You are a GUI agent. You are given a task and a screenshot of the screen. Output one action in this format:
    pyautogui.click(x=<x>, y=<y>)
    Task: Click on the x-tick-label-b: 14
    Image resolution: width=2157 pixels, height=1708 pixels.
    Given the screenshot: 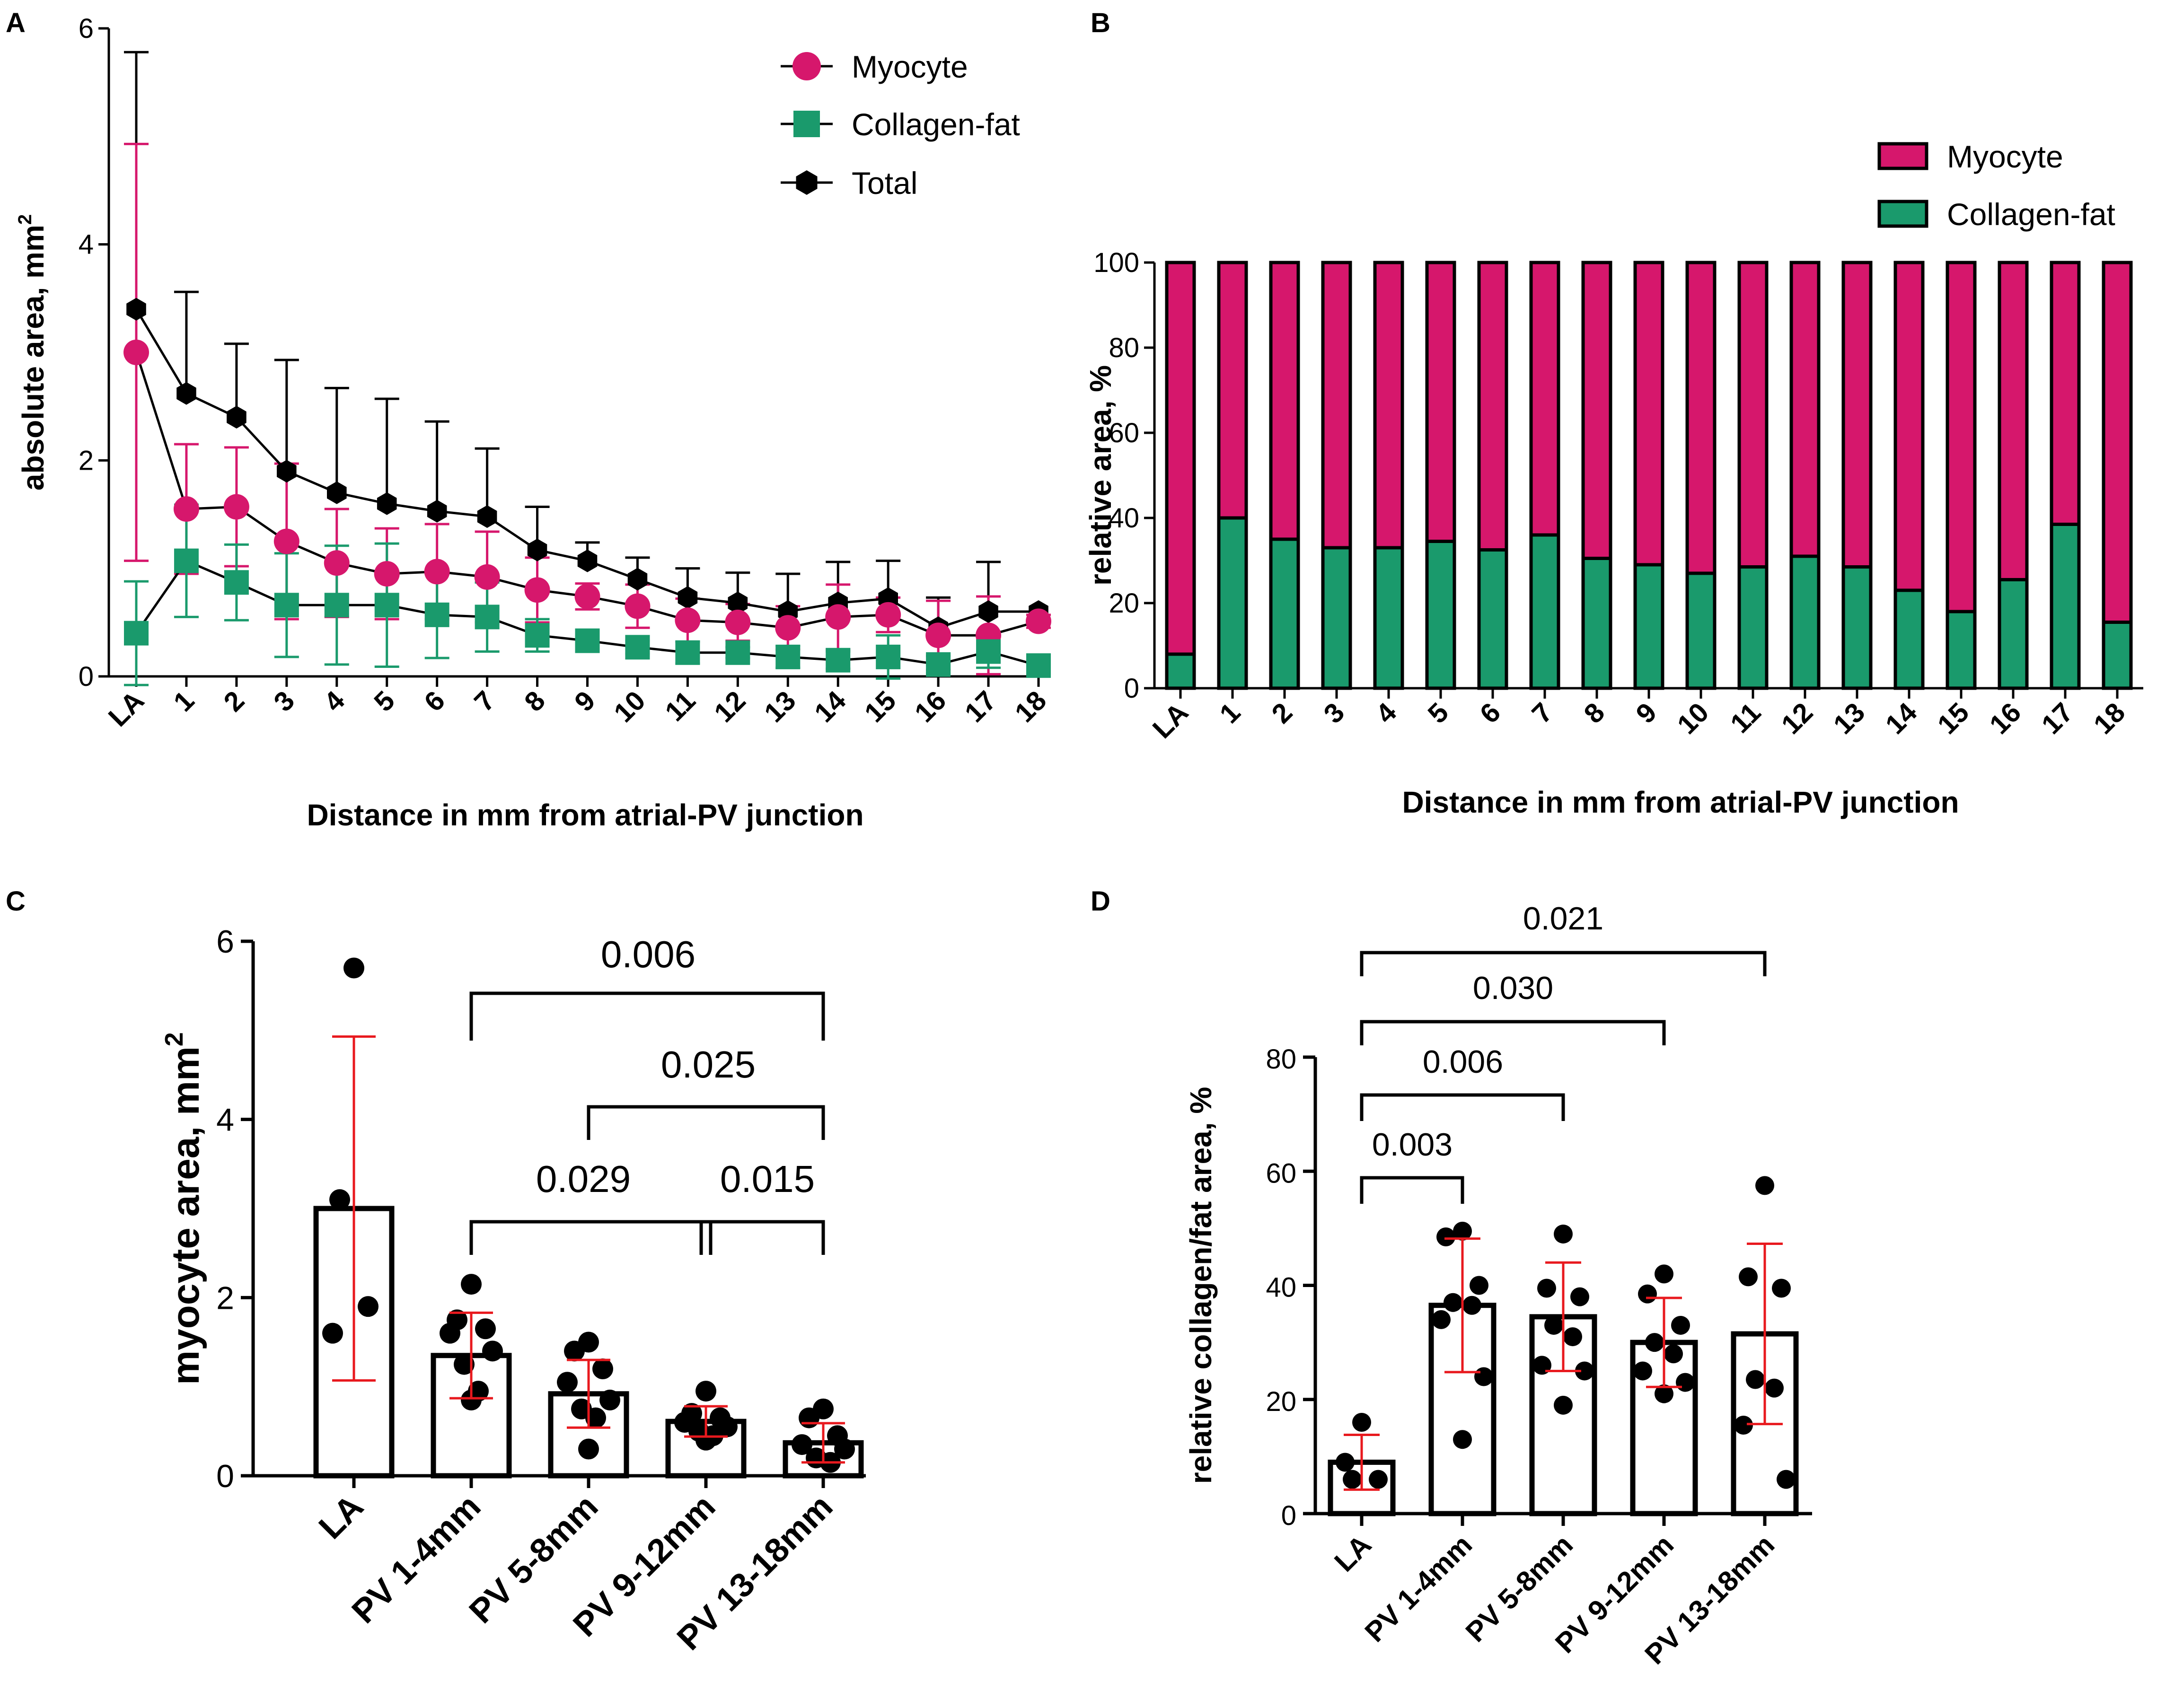 What is the action you would take?
    pyautogui.click(x=1901, y=718)
    